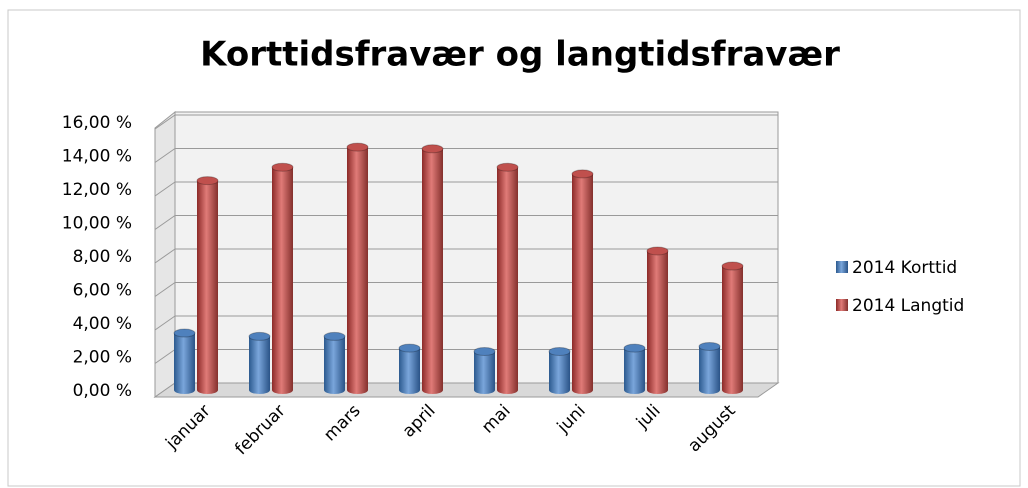 Image resolution: width=1028 pixels, height=488 pixels. I want to click on side-wall, so click(165, 254).